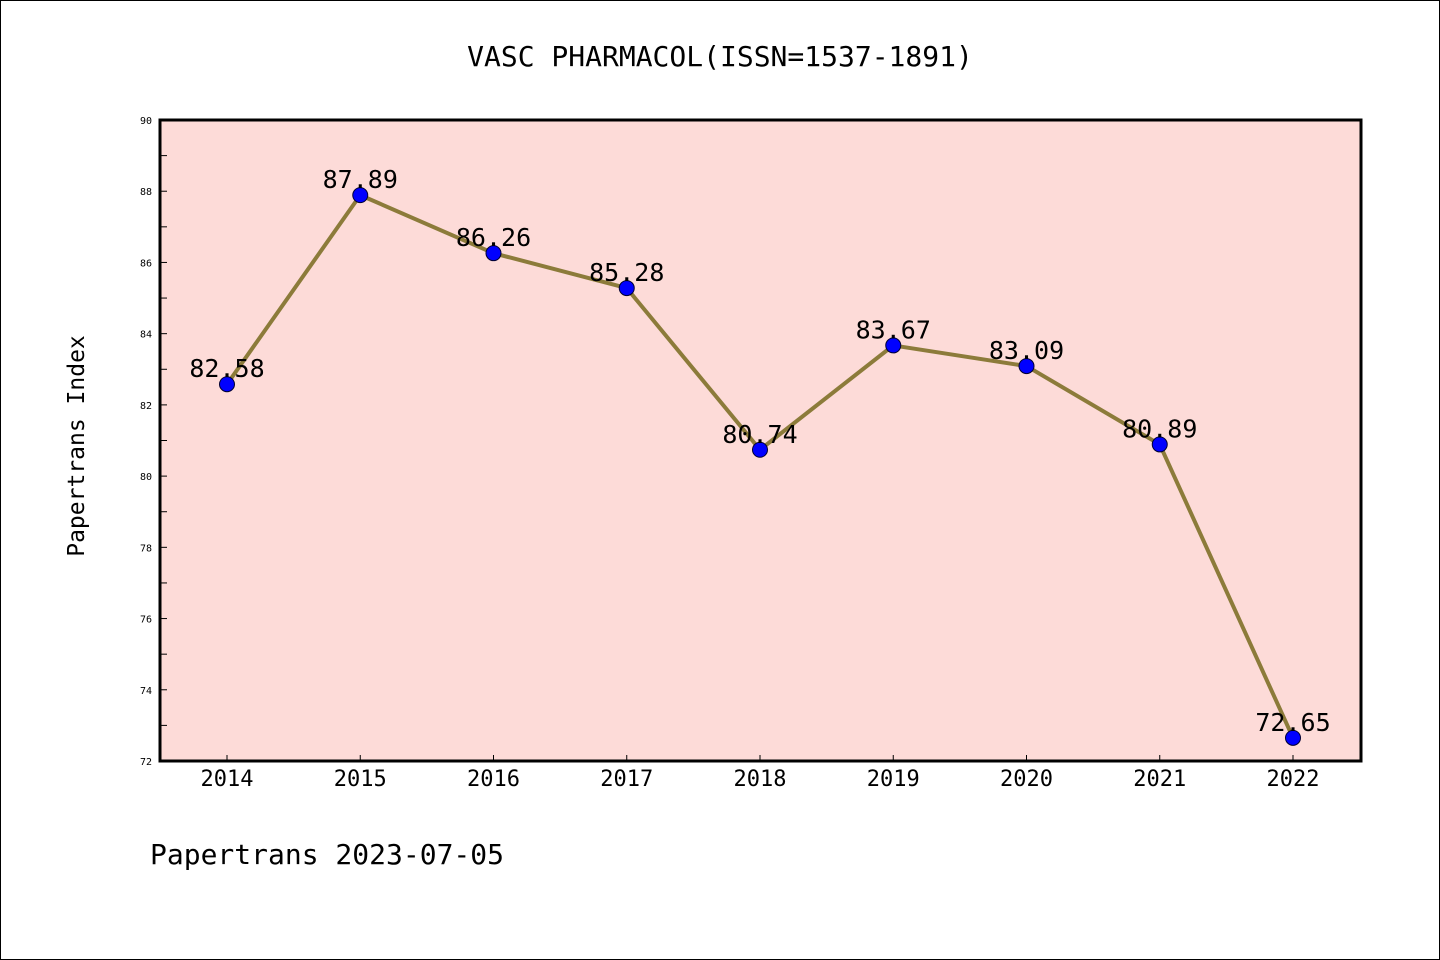 This screenshot has width=1440, height=960. I want to click on x-axis: 2014 2015 2016 2017 2018 2019 2020 2021 2022, so click(760, 773).